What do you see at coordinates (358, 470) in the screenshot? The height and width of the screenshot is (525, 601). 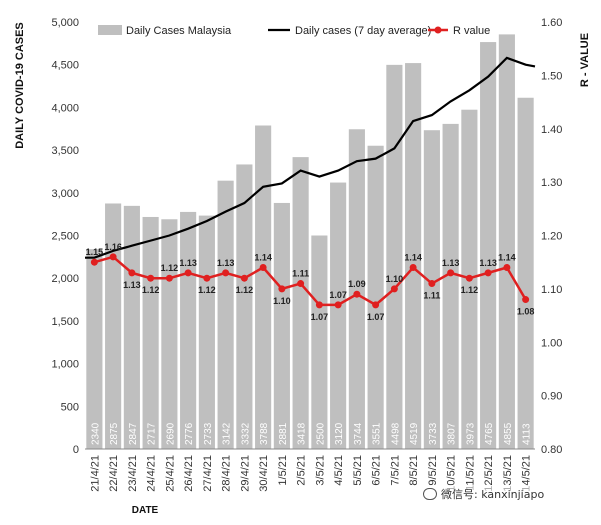 I see `x-tick-label: 5/5/21` at bounding box center [358, 470].